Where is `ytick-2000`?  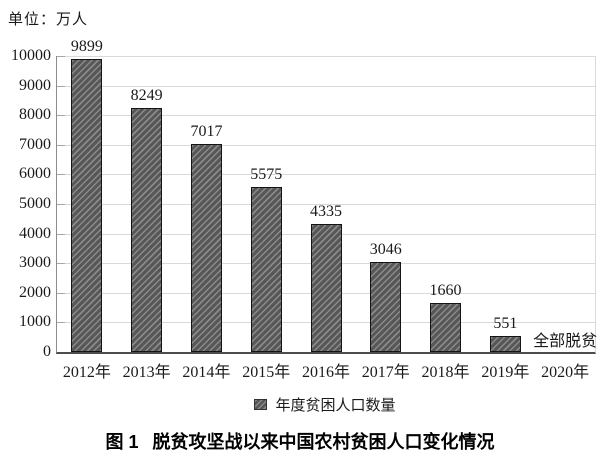
ytick-2000 is located at coordinates (61, 293).